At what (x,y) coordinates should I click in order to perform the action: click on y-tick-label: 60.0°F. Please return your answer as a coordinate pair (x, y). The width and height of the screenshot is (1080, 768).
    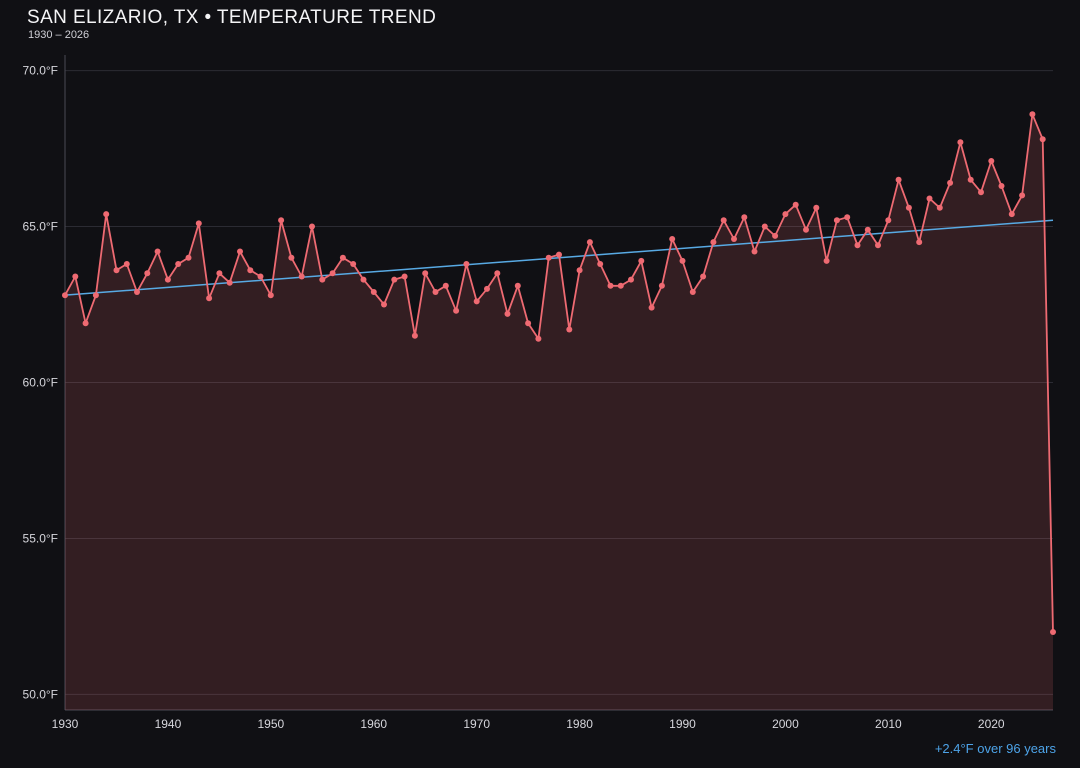
    Looking at the image, I should click on (40, 383).